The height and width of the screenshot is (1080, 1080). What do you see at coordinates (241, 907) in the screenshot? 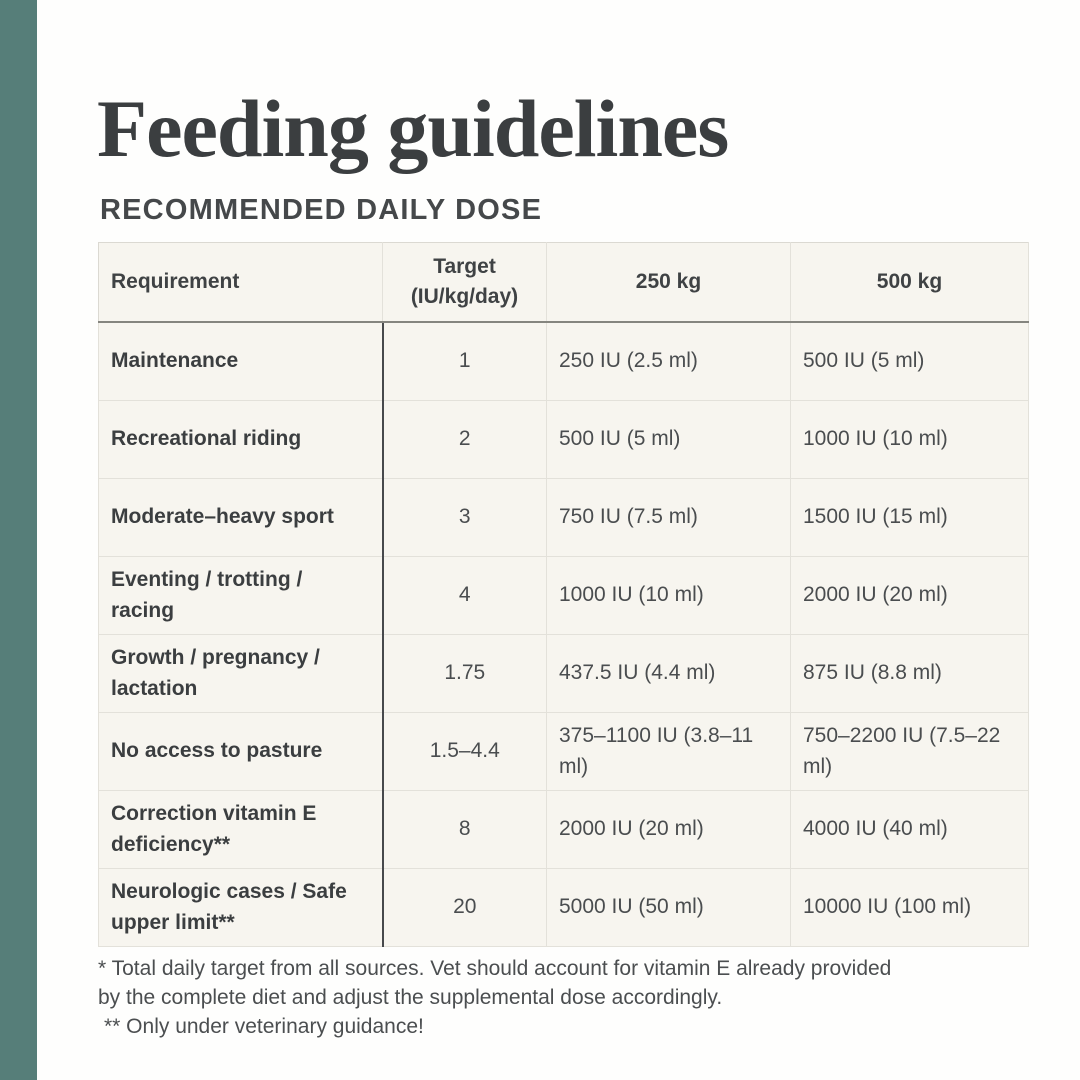
I see `requirement-cell: Neurologic cases / Safe upper limit**` at bounding box center [241, 907].